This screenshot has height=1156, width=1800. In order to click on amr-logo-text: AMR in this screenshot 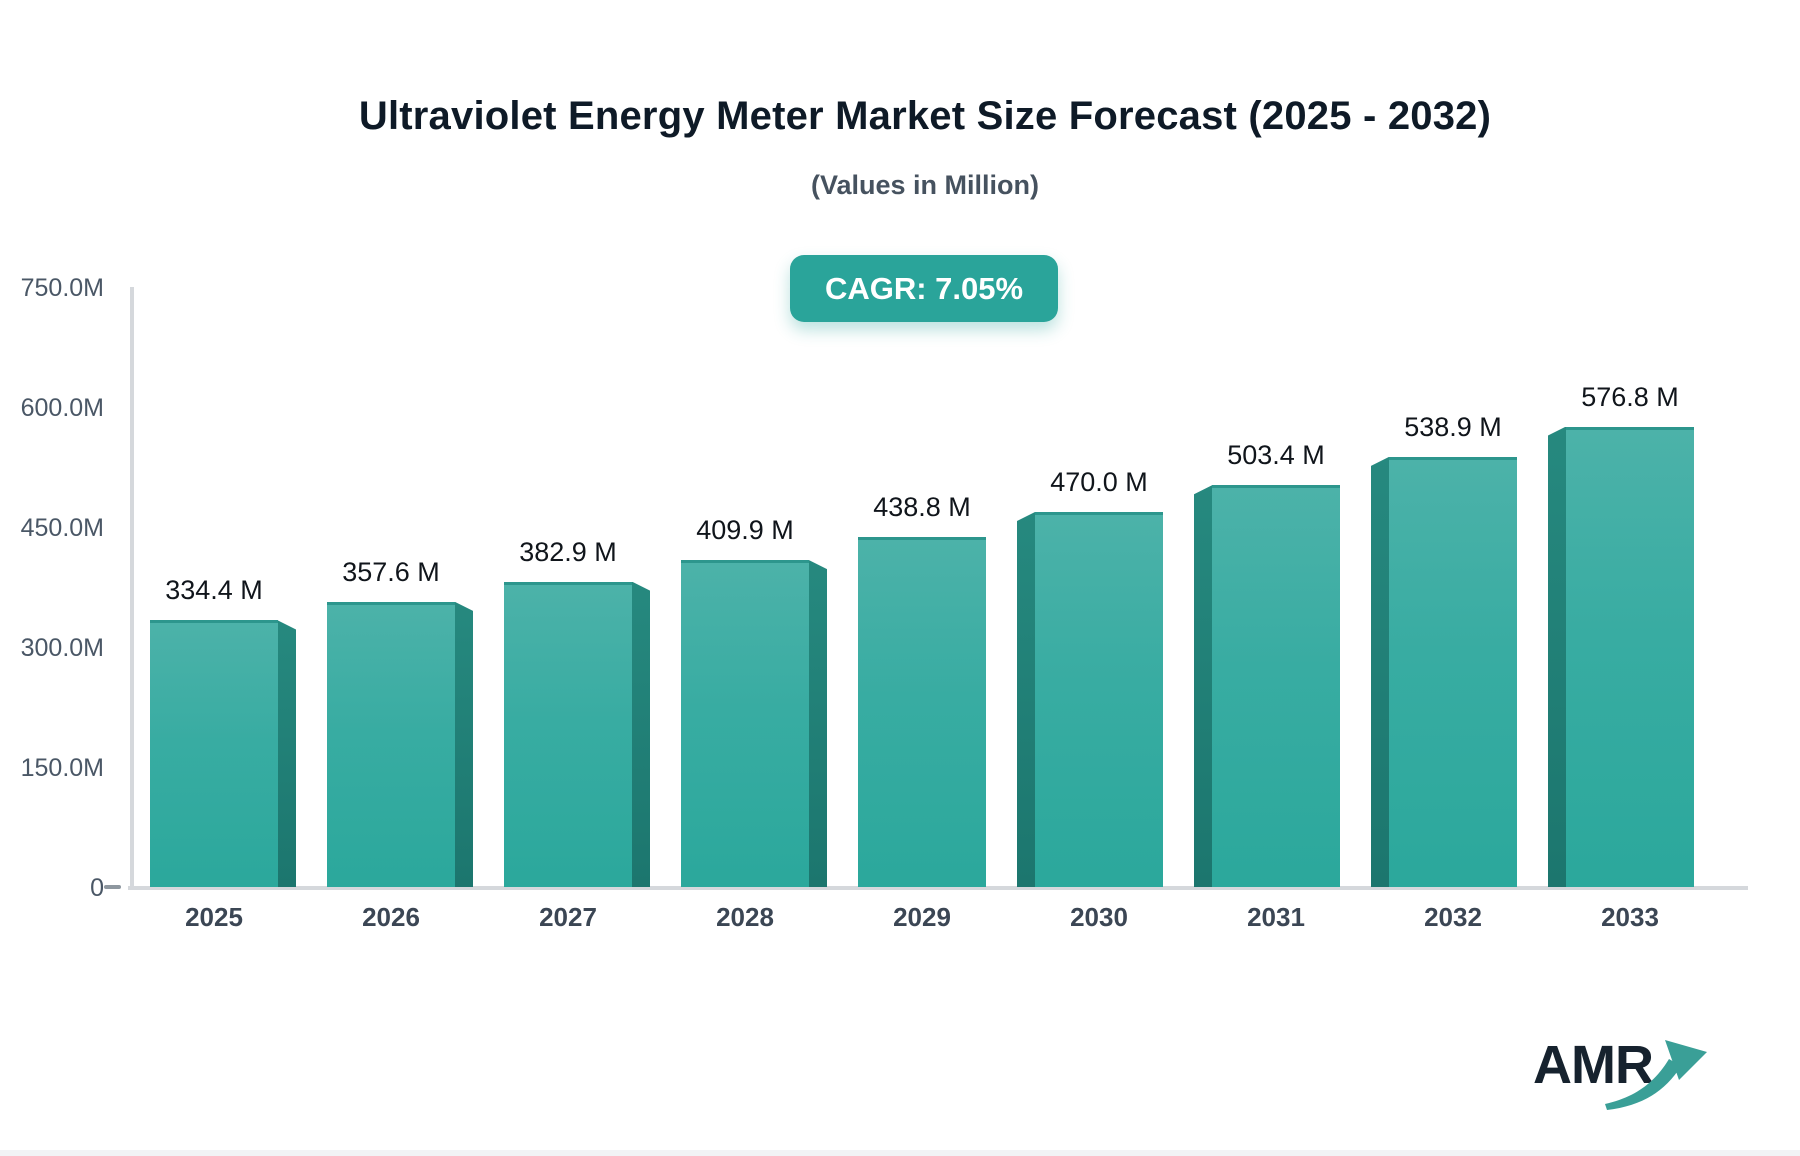, I will do `click(1593, 1065)`.